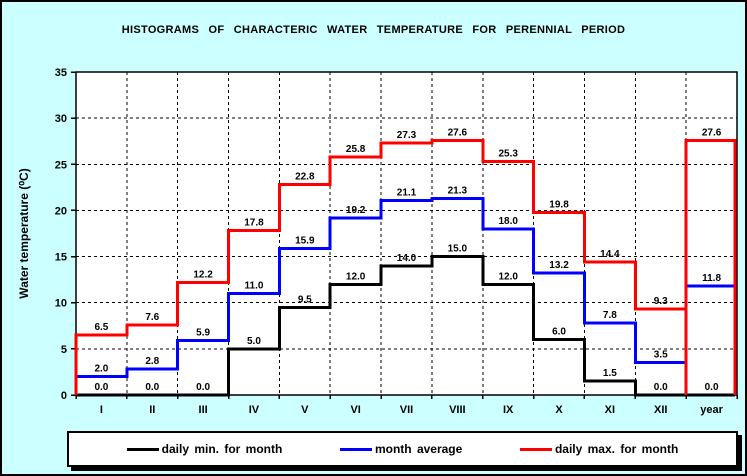 The width and height of the screenshot is (747, 476). I want to click on value-label: 7.8, so click(610, 315).